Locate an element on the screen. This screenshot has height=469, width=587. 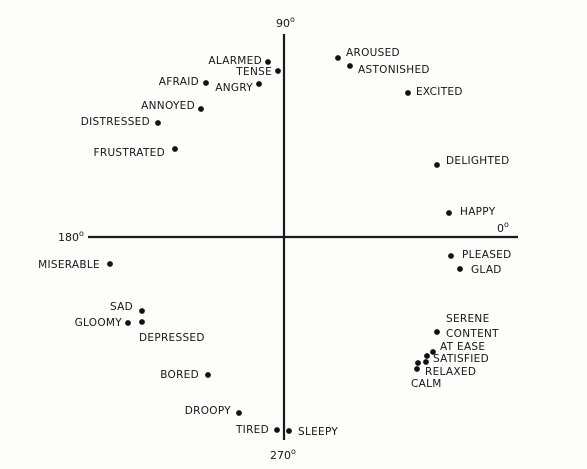
axis-label-270: 270o is located at coordinates (283, 454).